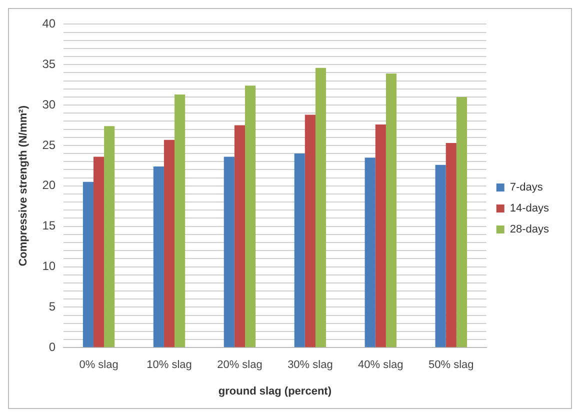 This screenshot has width=580, height=417. What do you see at coordinates (24, 185) in the screenshot?
I see `y-axis-title: Compressive strength (N/mm²)` at bounding box center [24, 185].